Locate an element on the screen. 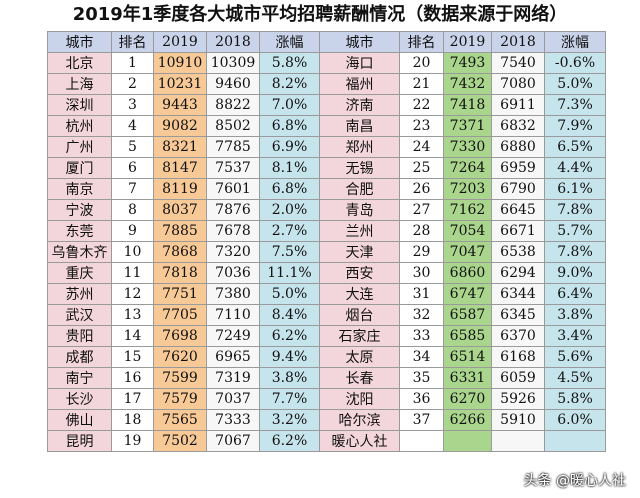  table-row: 南宁 16 7599 7319 3.8% 长春 35 6331 6059 4.5% is located at coordinates (326, 378).